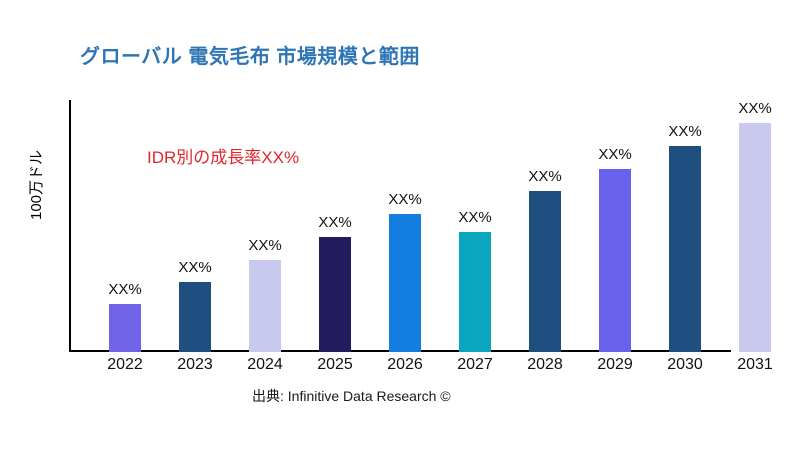 This screenshot has width=800, height=450. Describe the element at coordinates (335, 222) in the screenshot. I see `bar-value-label-2025: XX%` at that location.